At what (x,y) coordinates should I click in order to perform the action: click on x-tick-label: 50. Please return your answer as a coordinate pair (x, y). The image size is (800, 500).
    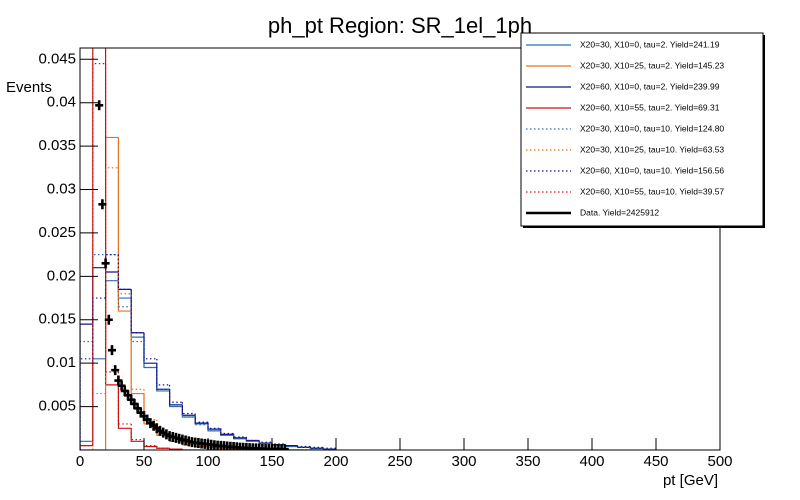
    Looking at the image, I should click on (144, 461).